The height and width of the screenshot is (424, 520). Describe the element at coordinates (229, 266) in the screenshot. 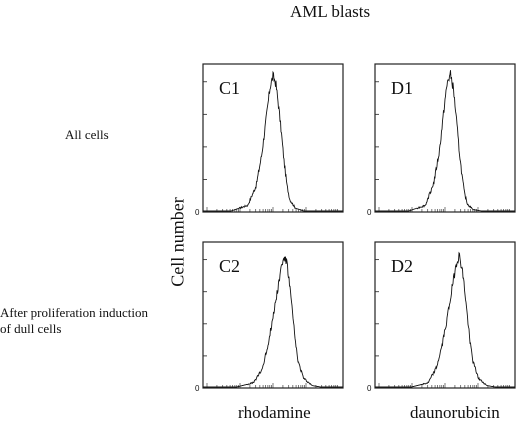

I see `panel-label: C2` at that location.